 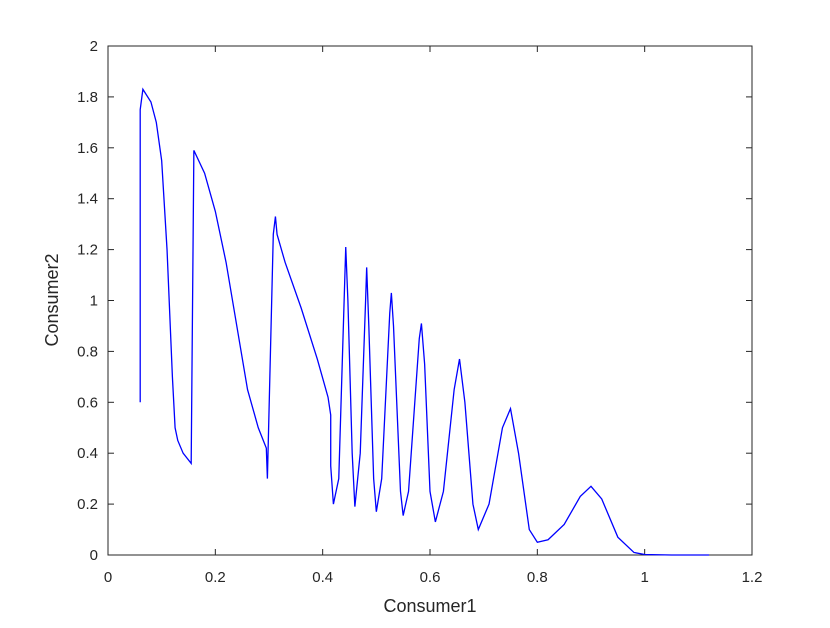 I want to click on y-tick-label: 1.4, so click(x=87, y=199).